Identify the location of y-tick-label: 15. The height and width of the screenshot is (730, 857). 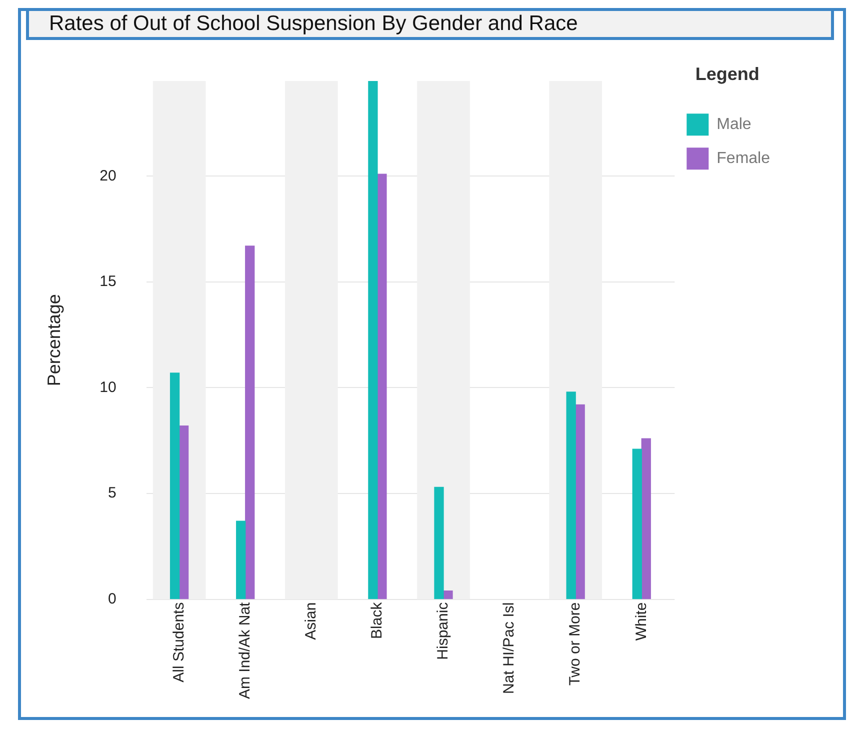
(108, 281).